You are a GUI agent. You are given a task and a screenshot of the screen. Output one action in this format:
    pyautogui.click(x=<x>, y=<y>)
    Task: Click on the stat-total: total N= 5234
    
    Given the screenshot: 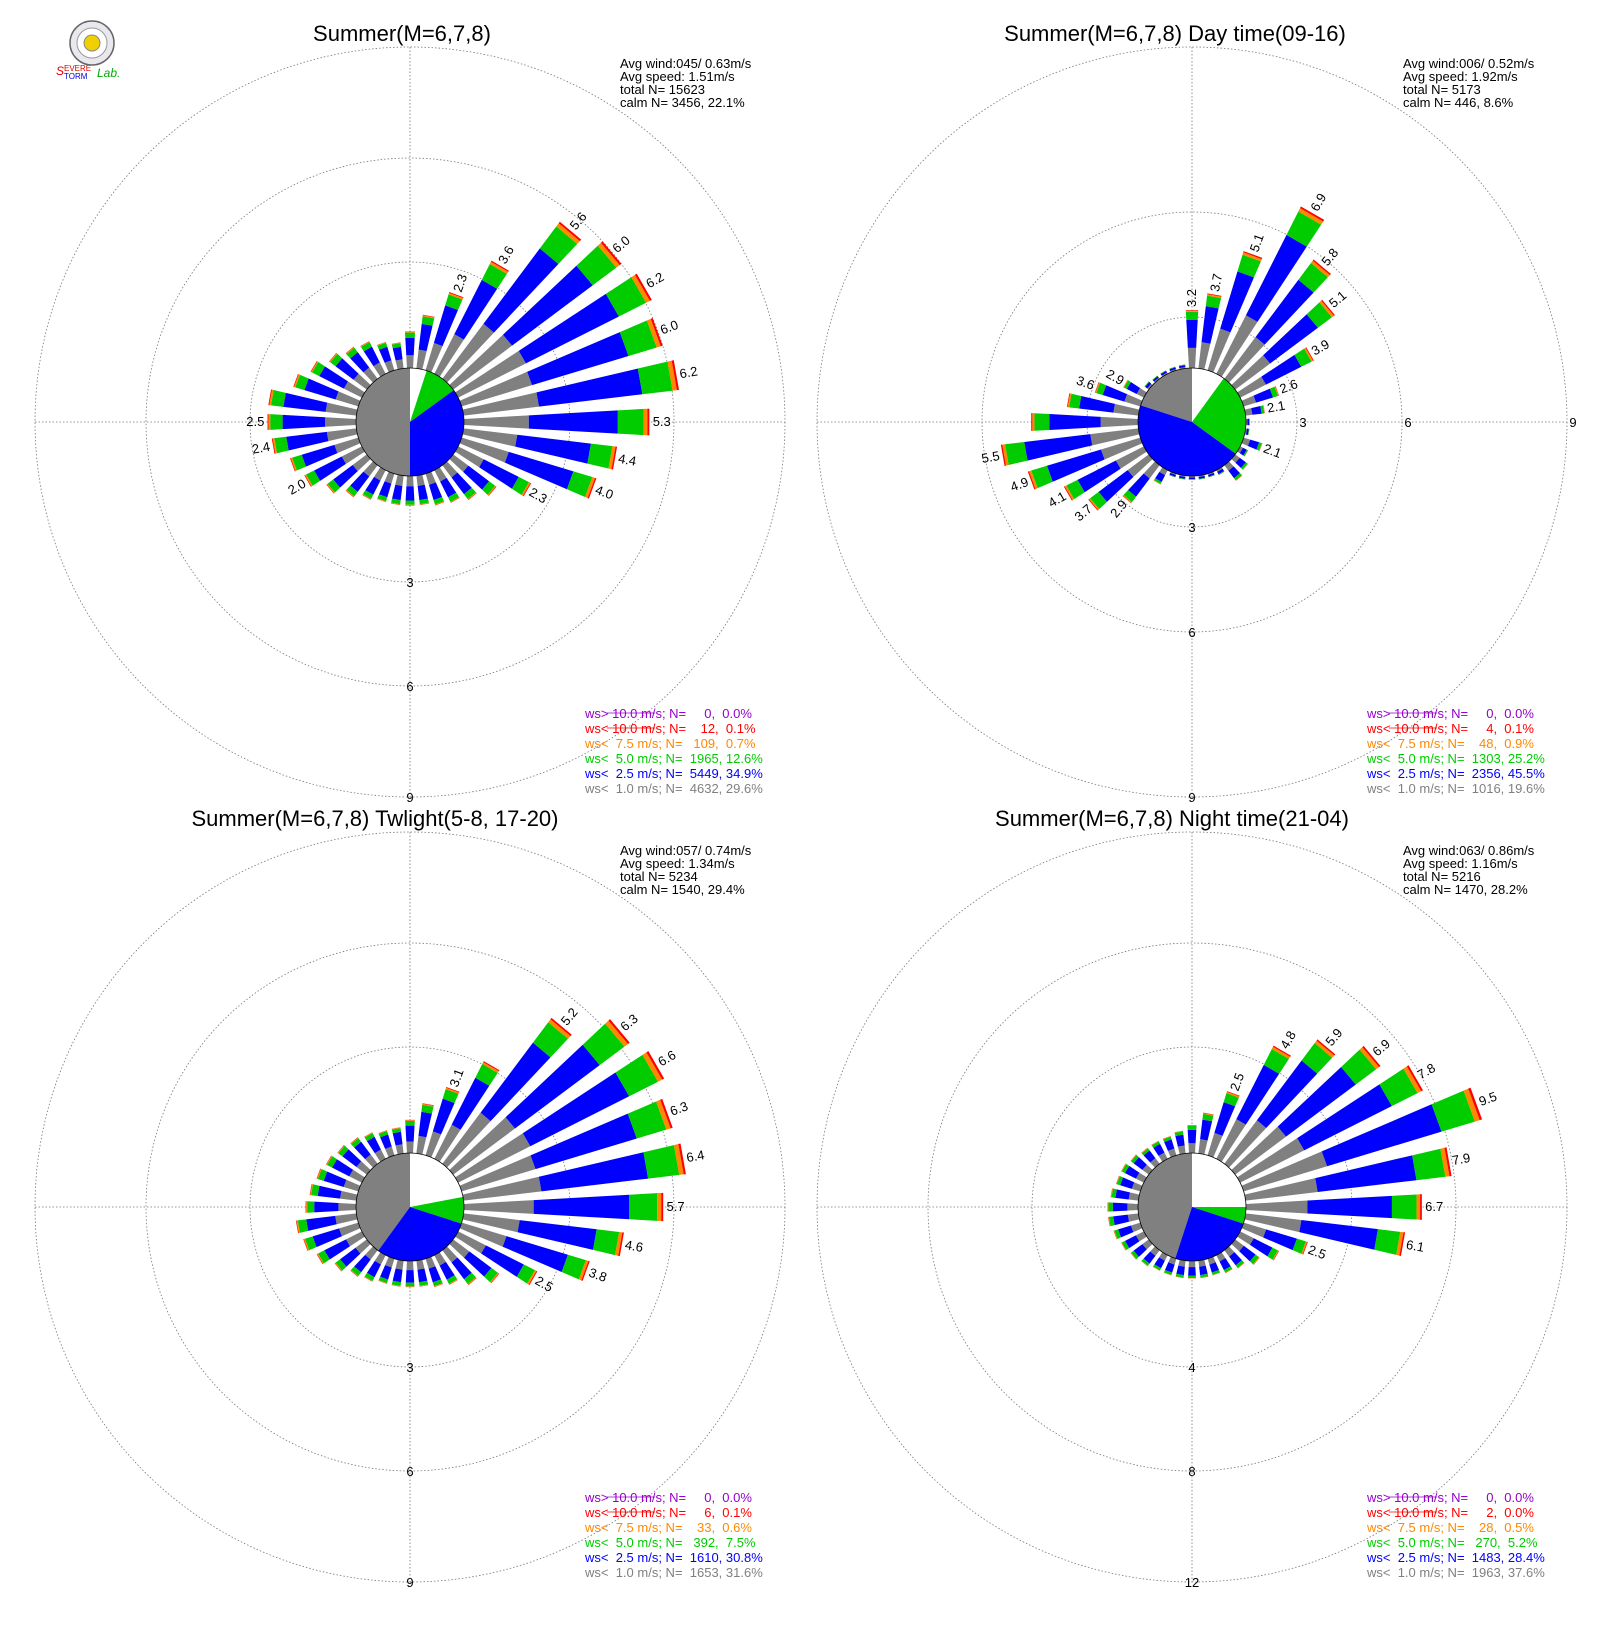 What is the action you would take?
    pyautogui.click(x=659, y=876)
    